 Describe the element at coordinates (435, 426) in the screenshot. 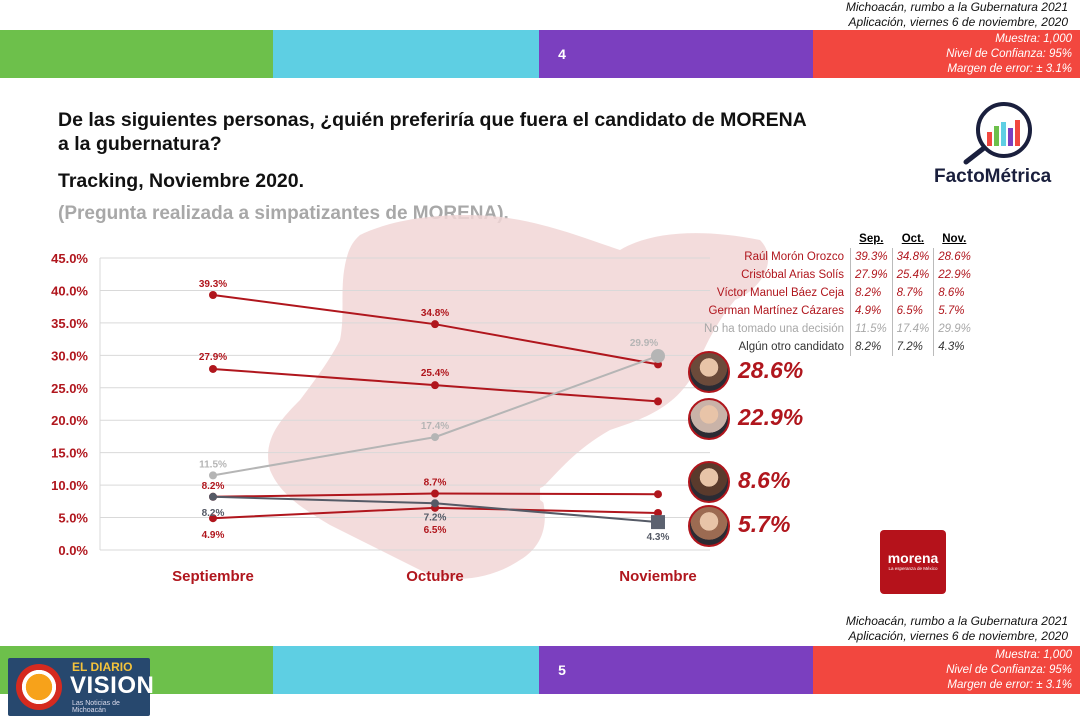

I see `data-label: 17.4%` at that location.